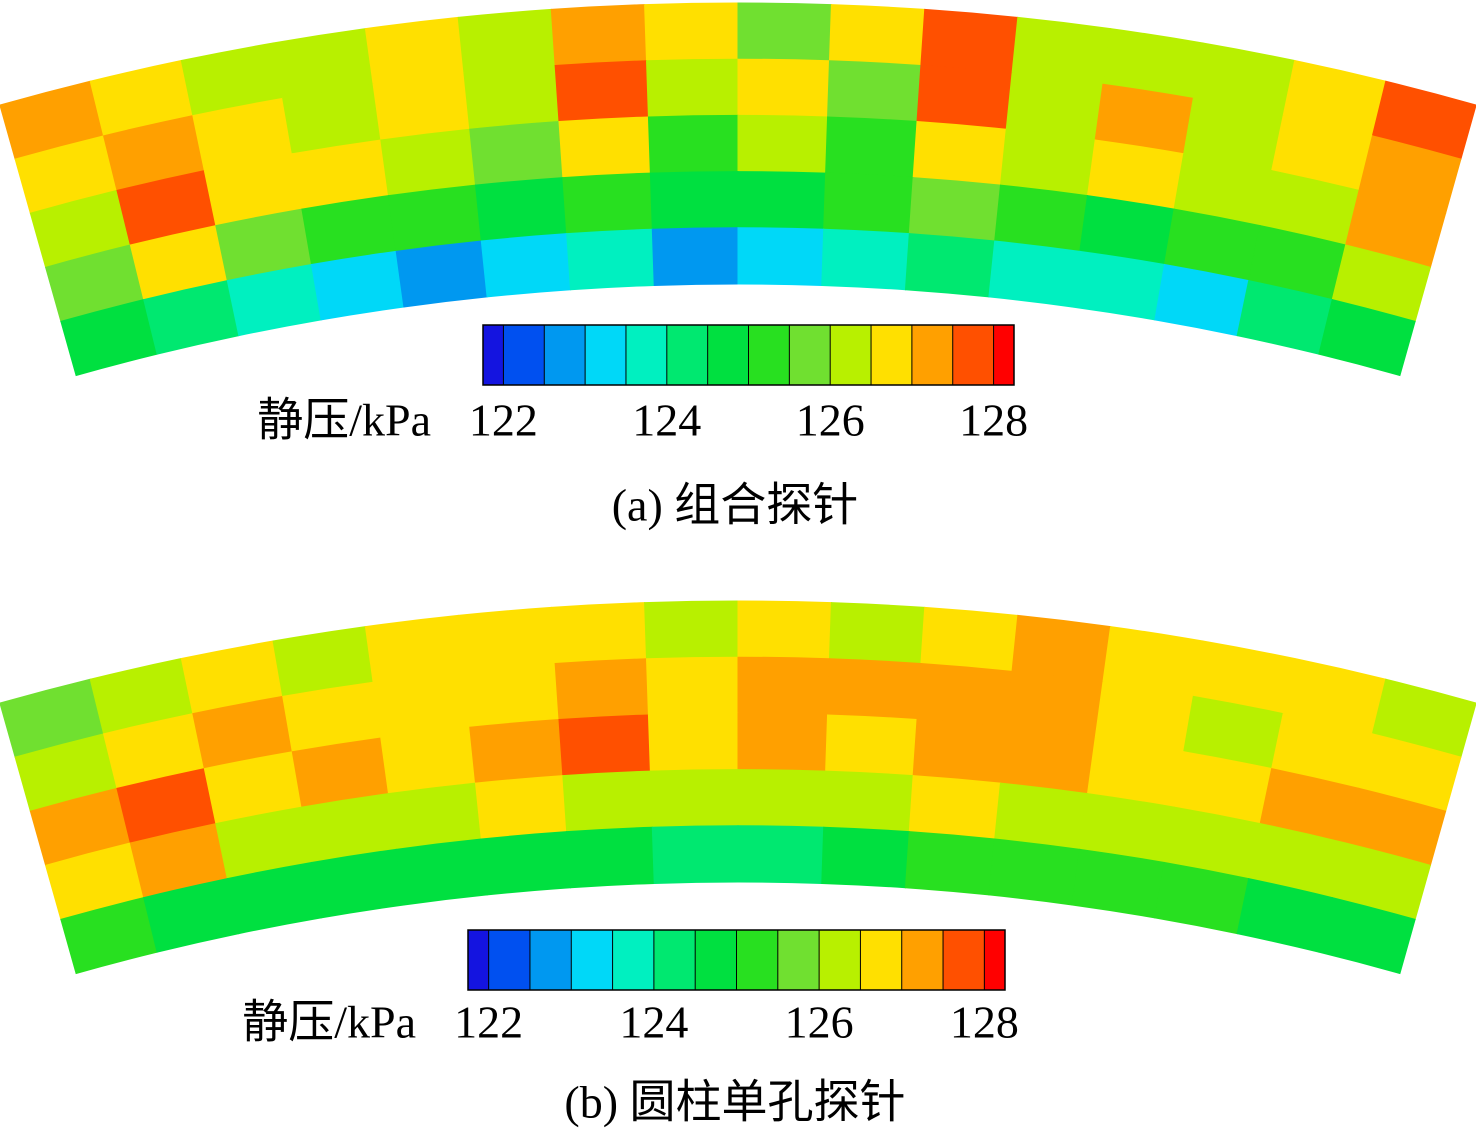  I want to click on caption: (b) 圆柱单孔探针, so click(734, 1102).